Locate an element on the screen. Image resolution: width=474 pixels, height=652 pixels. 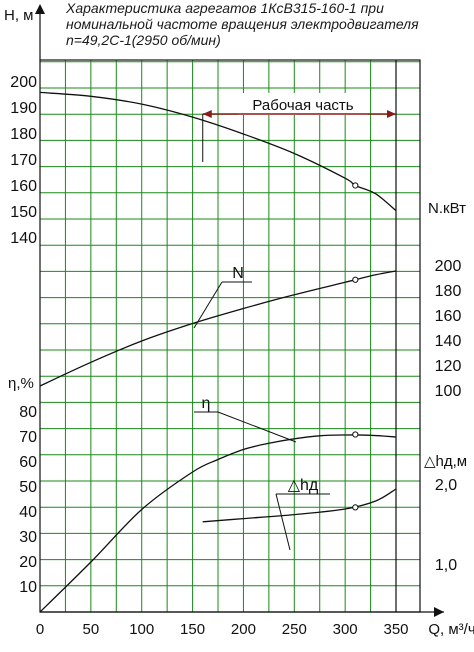
eta-tick-label: 50 is located at coordinates (28, 487).